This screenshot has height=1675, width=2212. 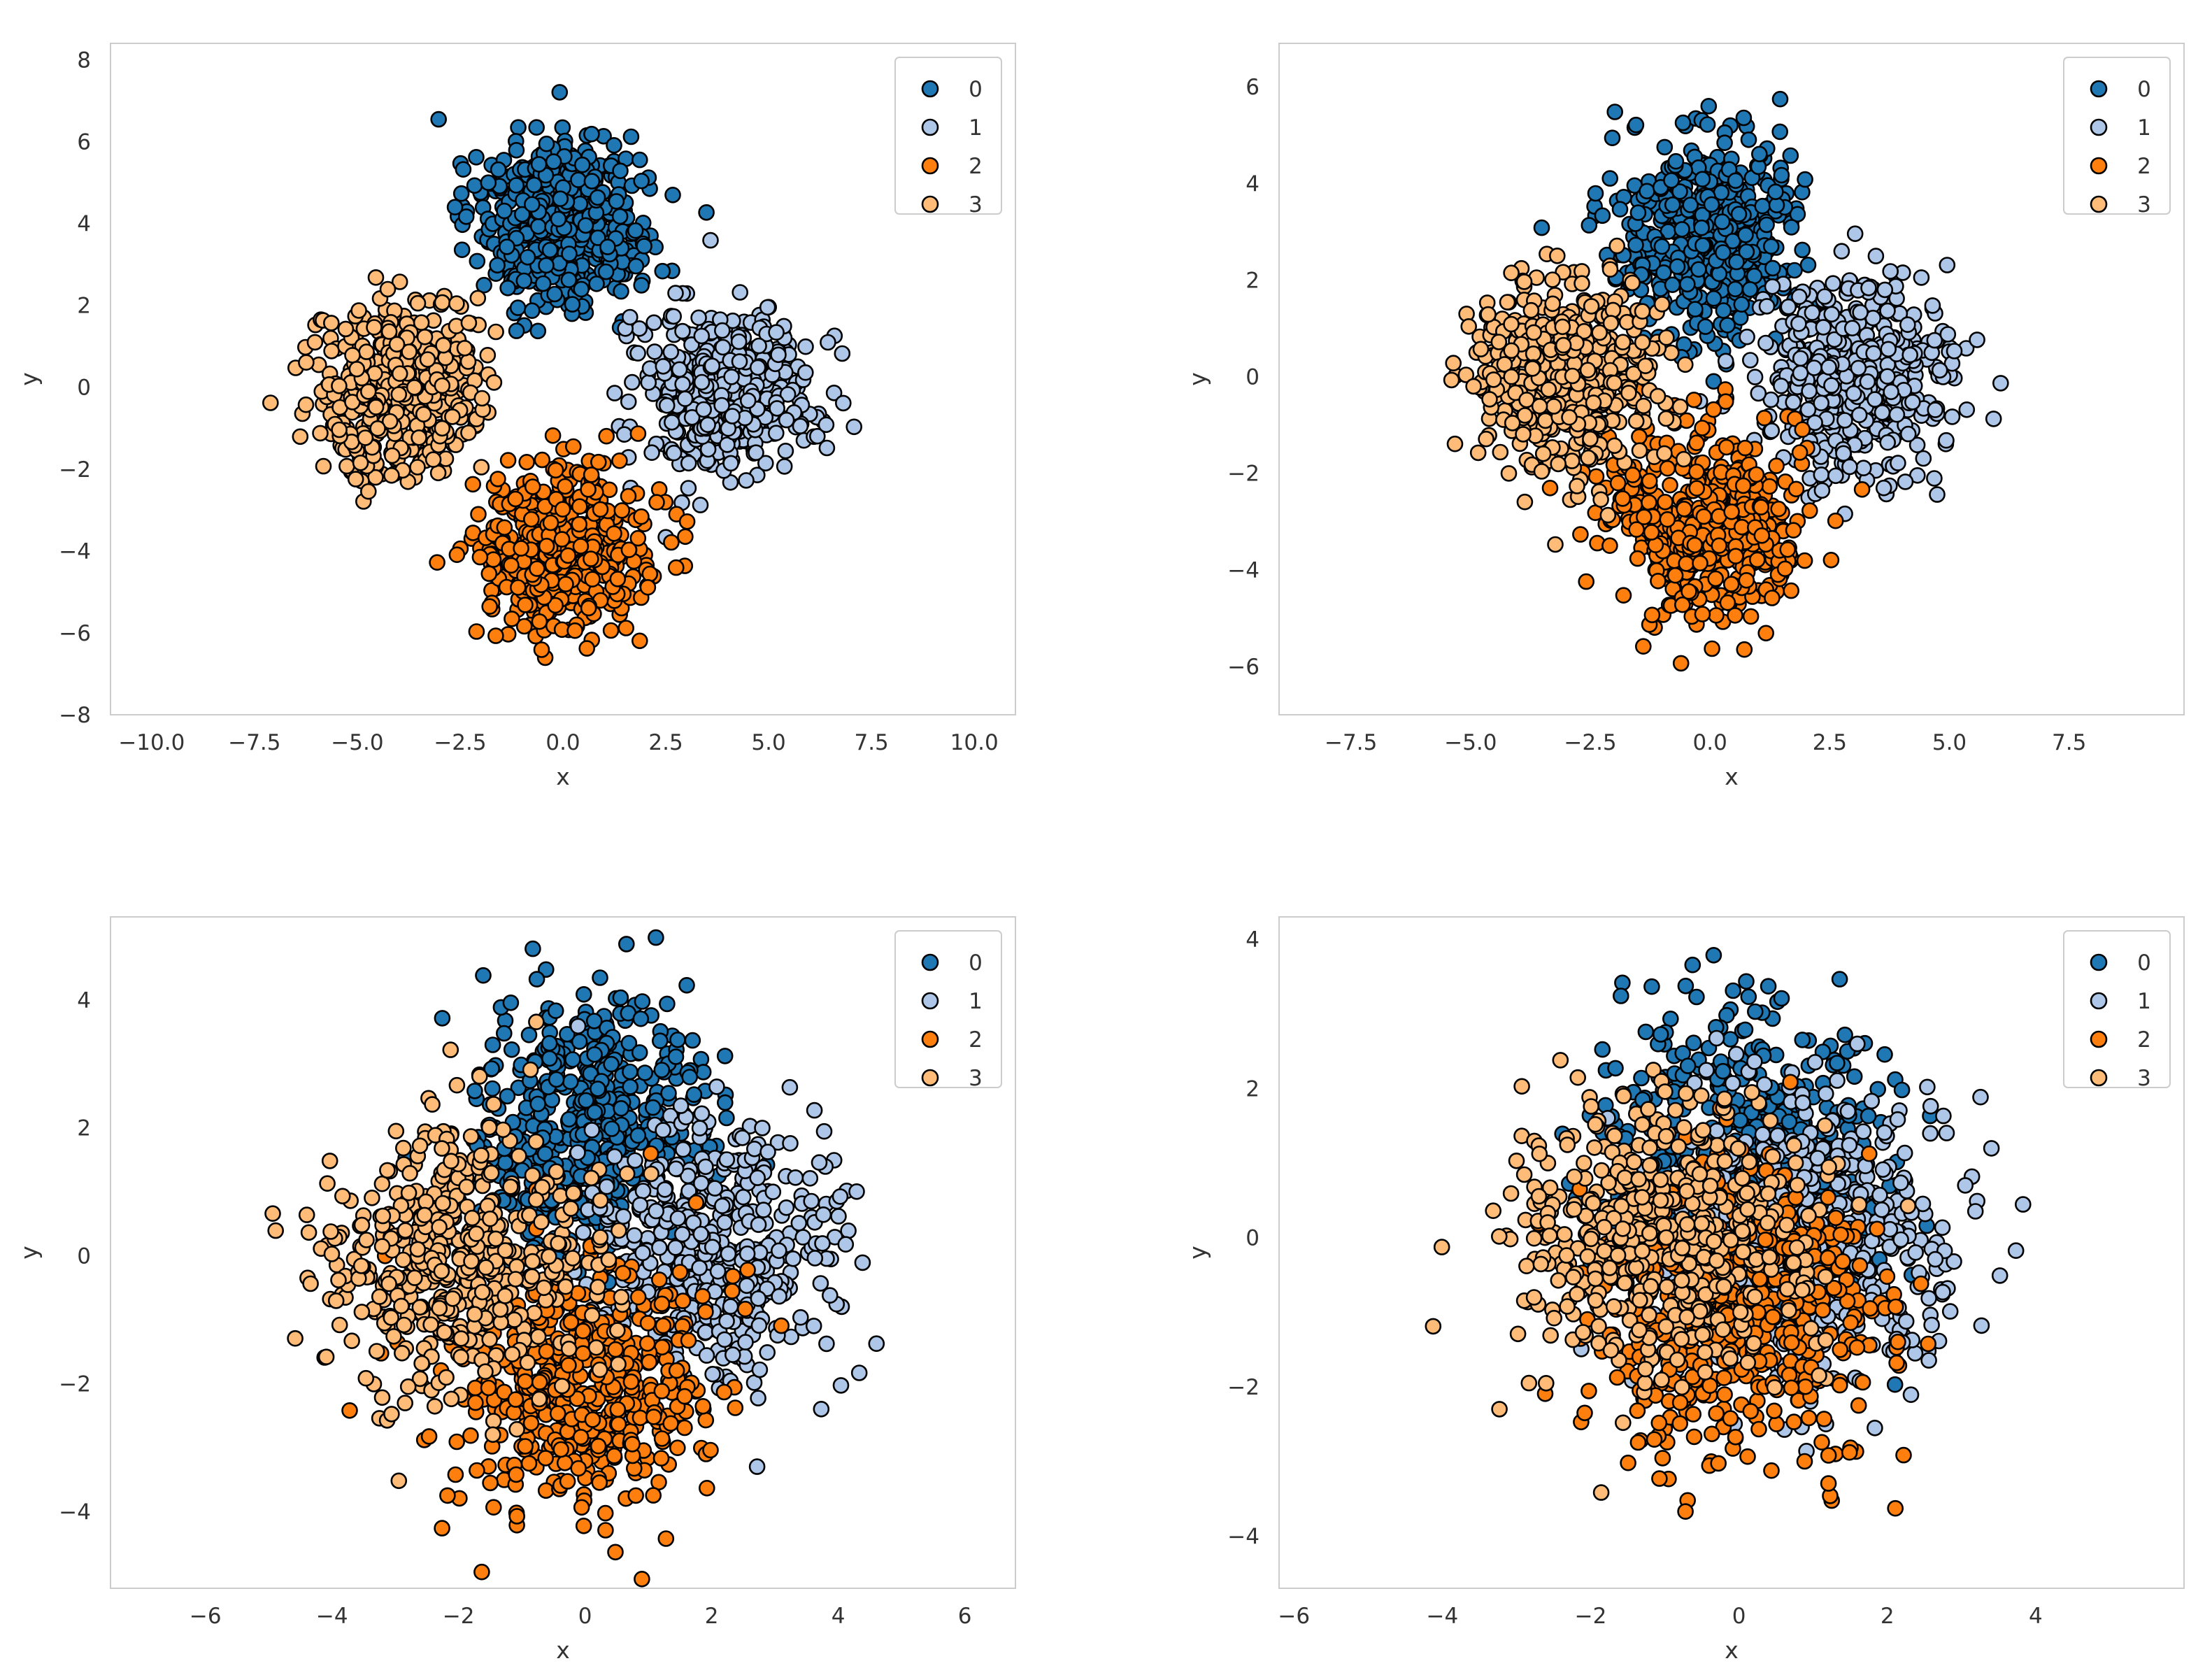 What do you see at coordinates (976, 128) in the screenshot?
I see `legend-label: 1` at bounding box center [976, 128].